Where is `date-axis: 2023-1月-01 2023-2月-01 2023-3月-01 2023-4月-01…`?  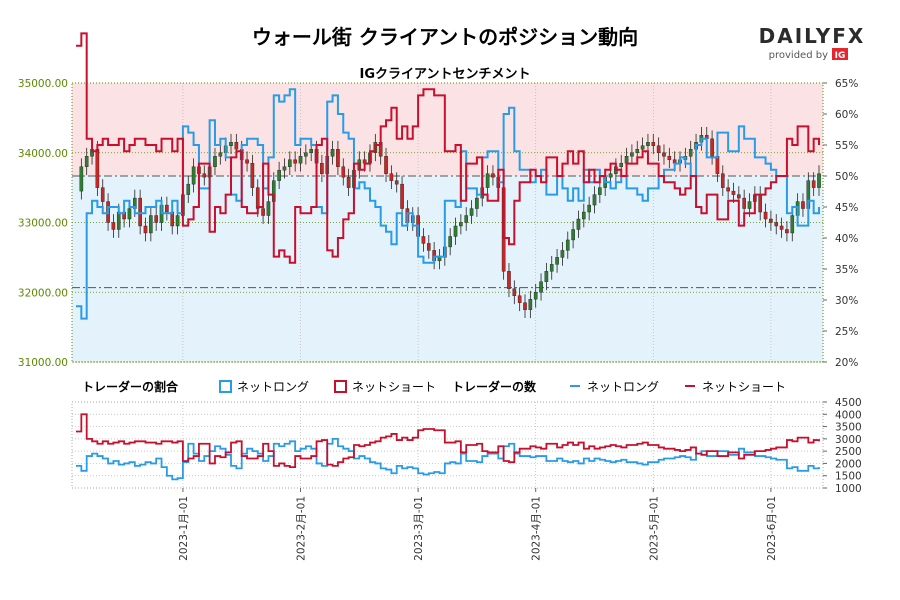
date-axis: 2023-1月-01 2023-2月-01 2023-3月-01 2023-4月-01… is located at coordinates (478, 524).